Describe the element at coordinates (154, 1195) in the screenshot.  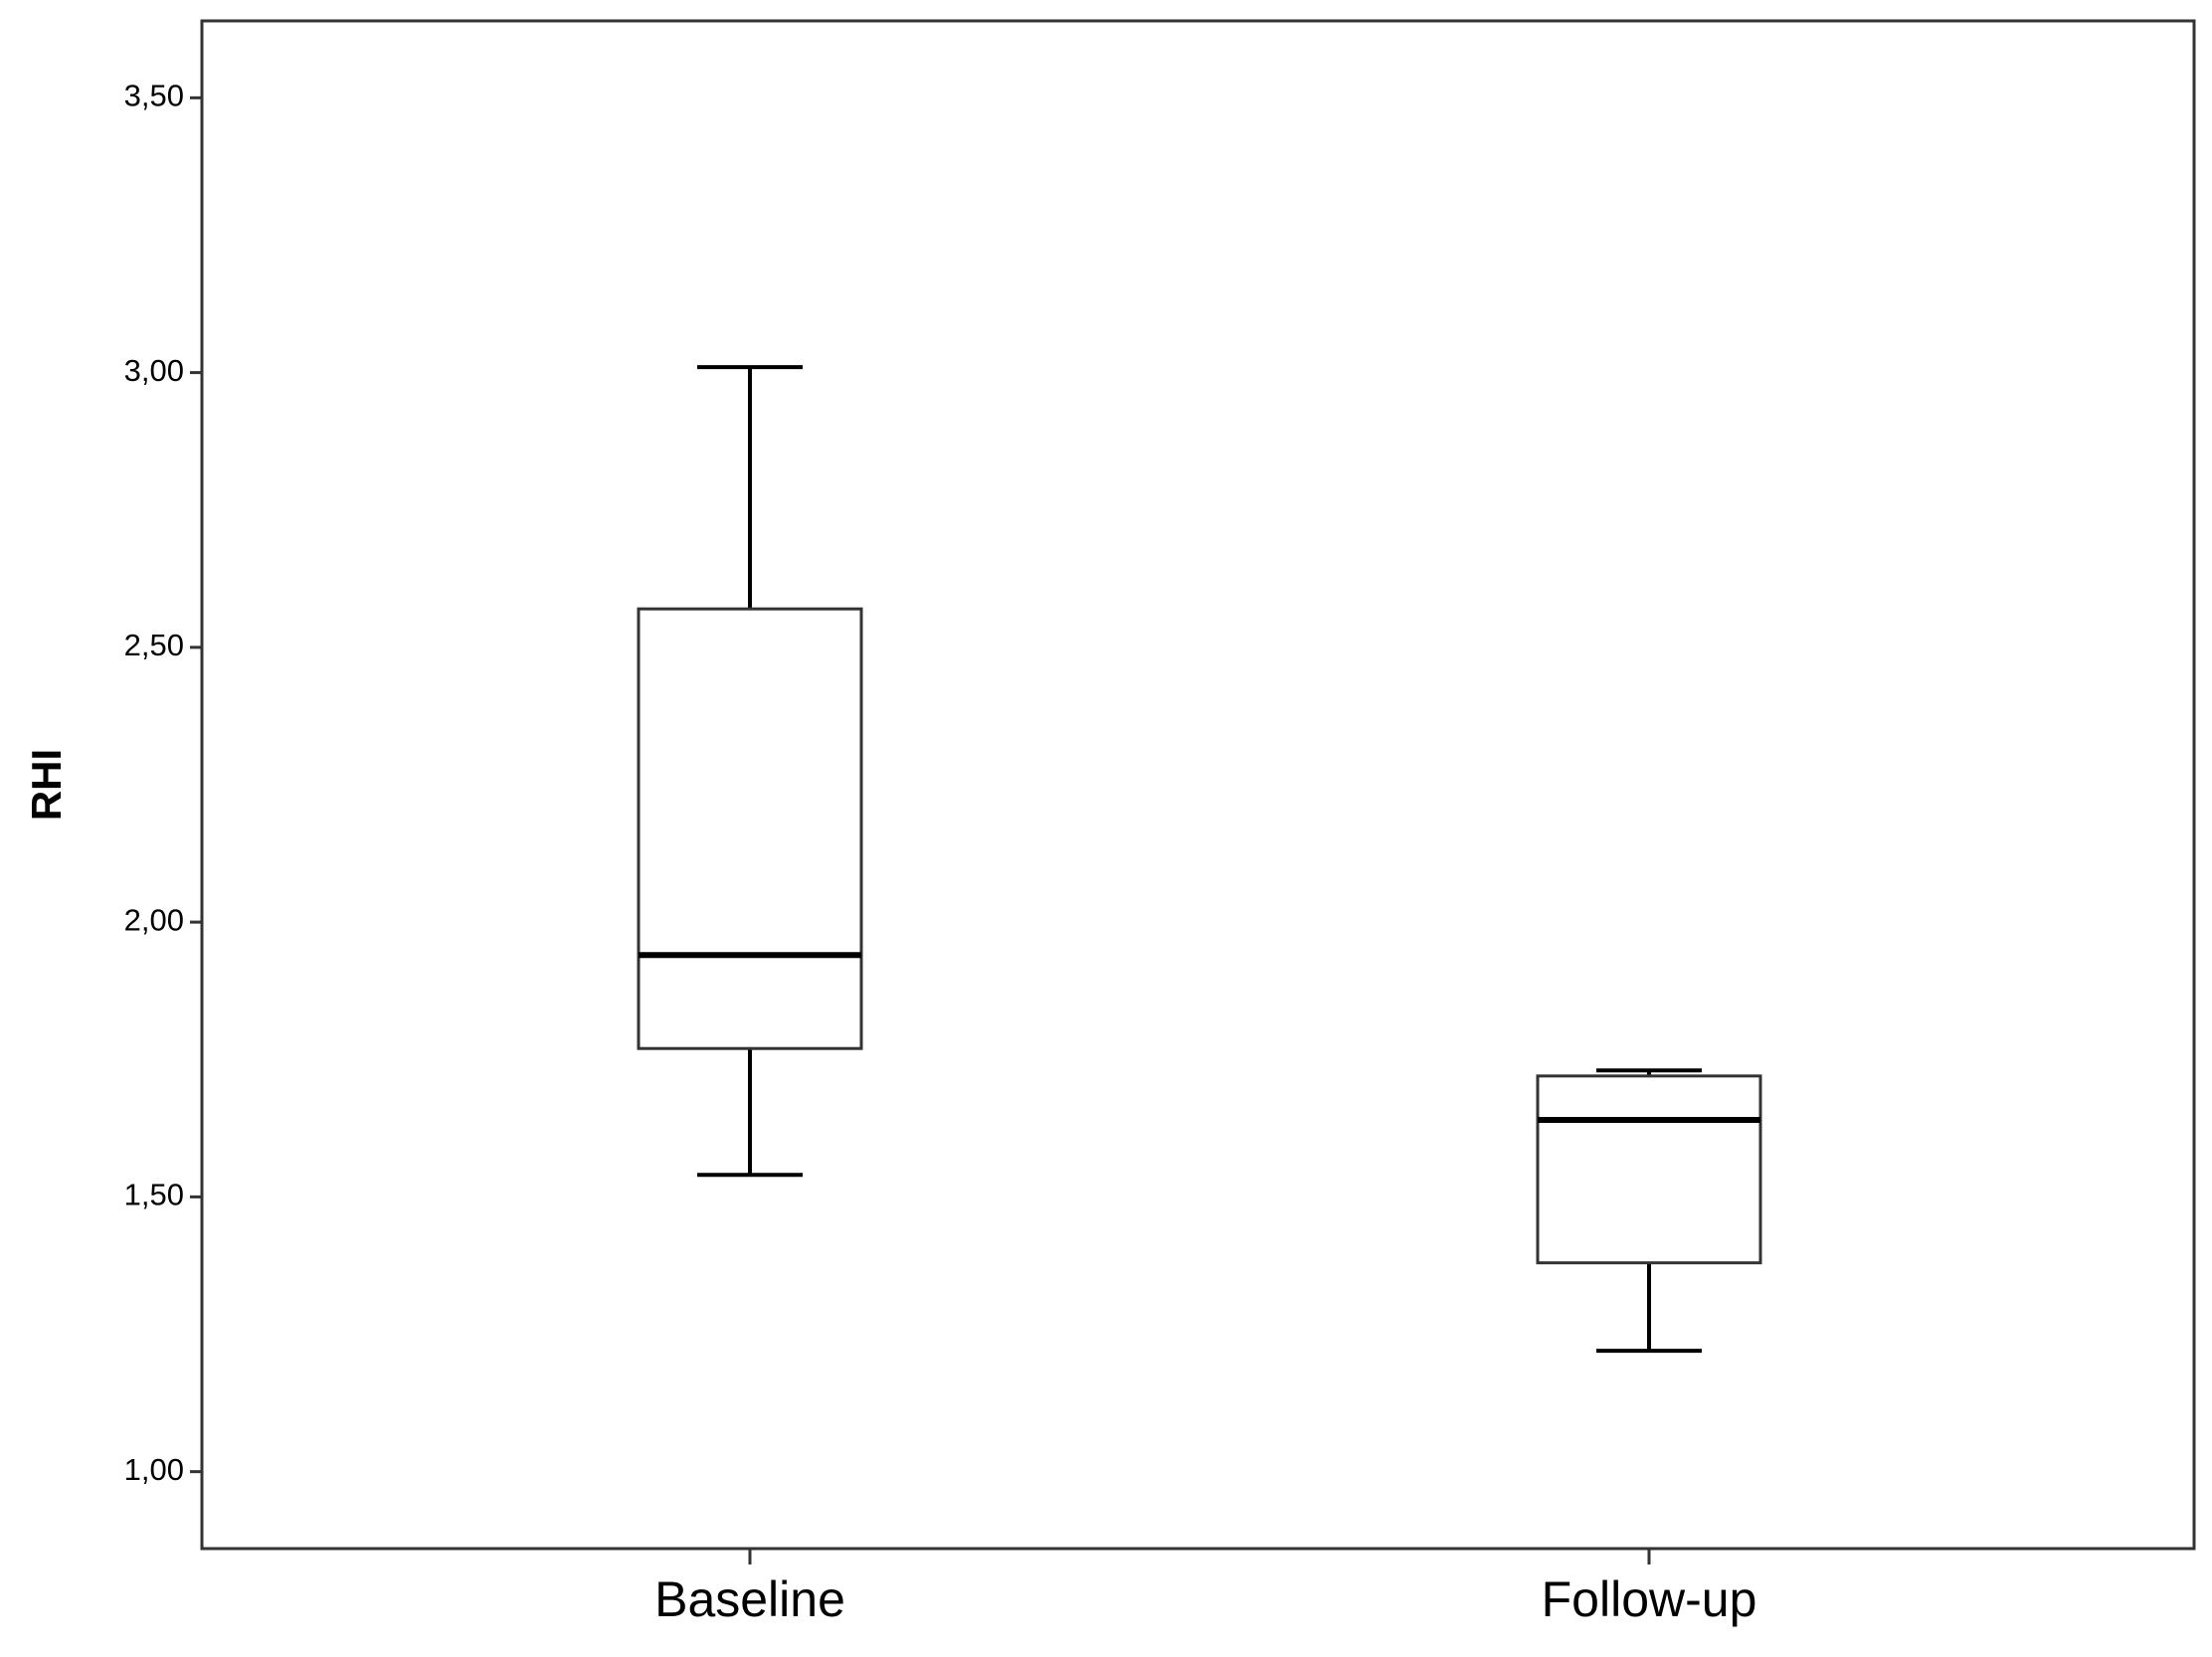
I see `y-tick-label: 1,50` at that location.